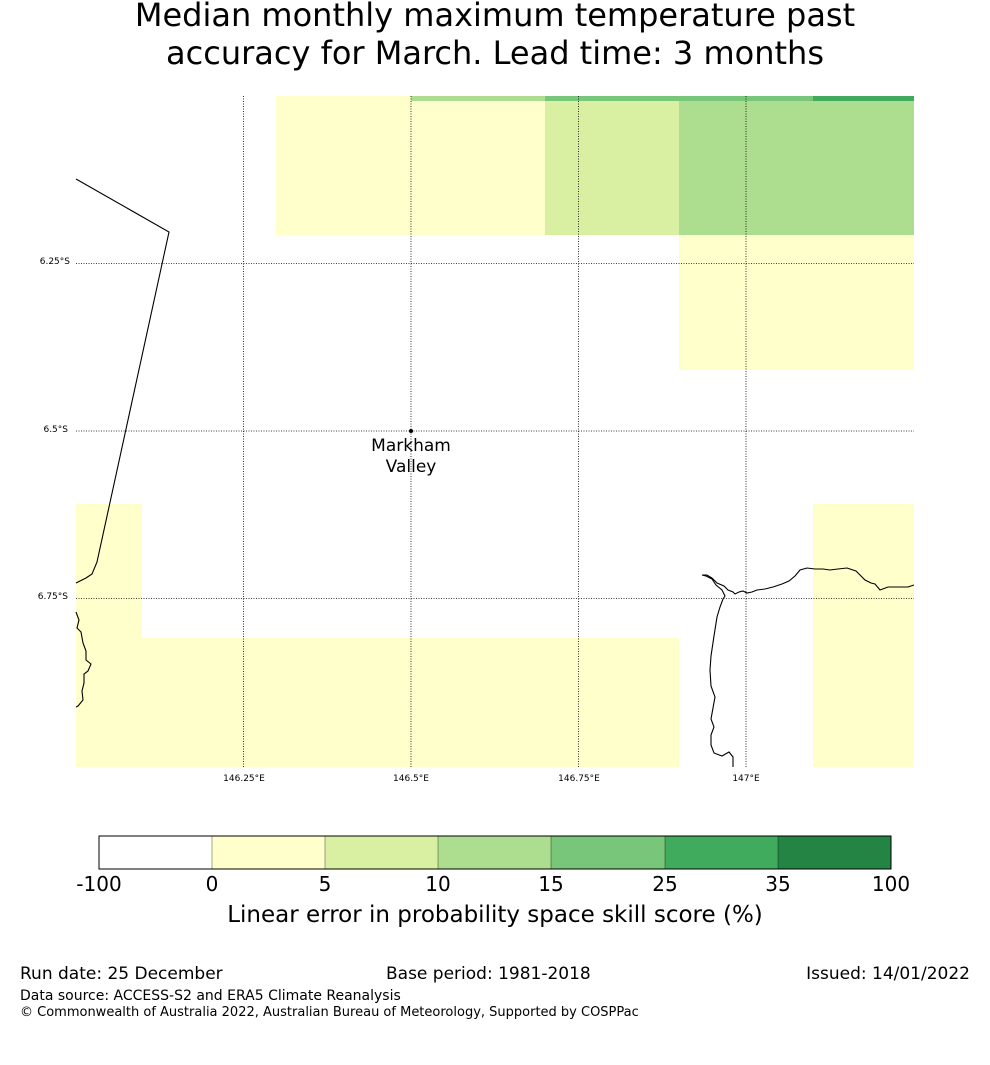  I want to click on river-line, so click(83, 659).